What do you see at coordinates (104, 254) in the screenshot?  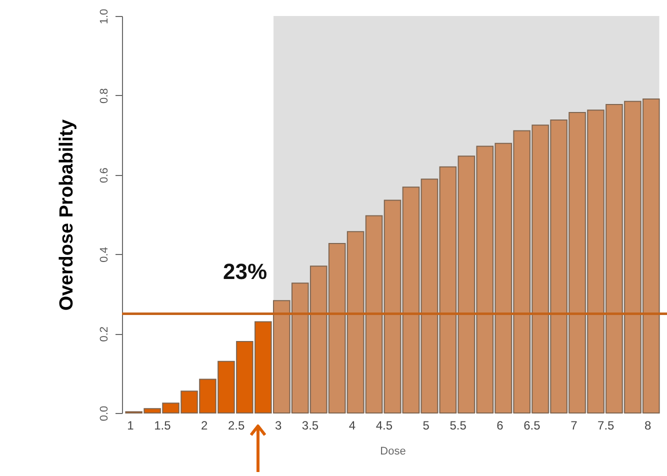 I see `y-tick-label: 0.4` at bounding box center [104, 254].